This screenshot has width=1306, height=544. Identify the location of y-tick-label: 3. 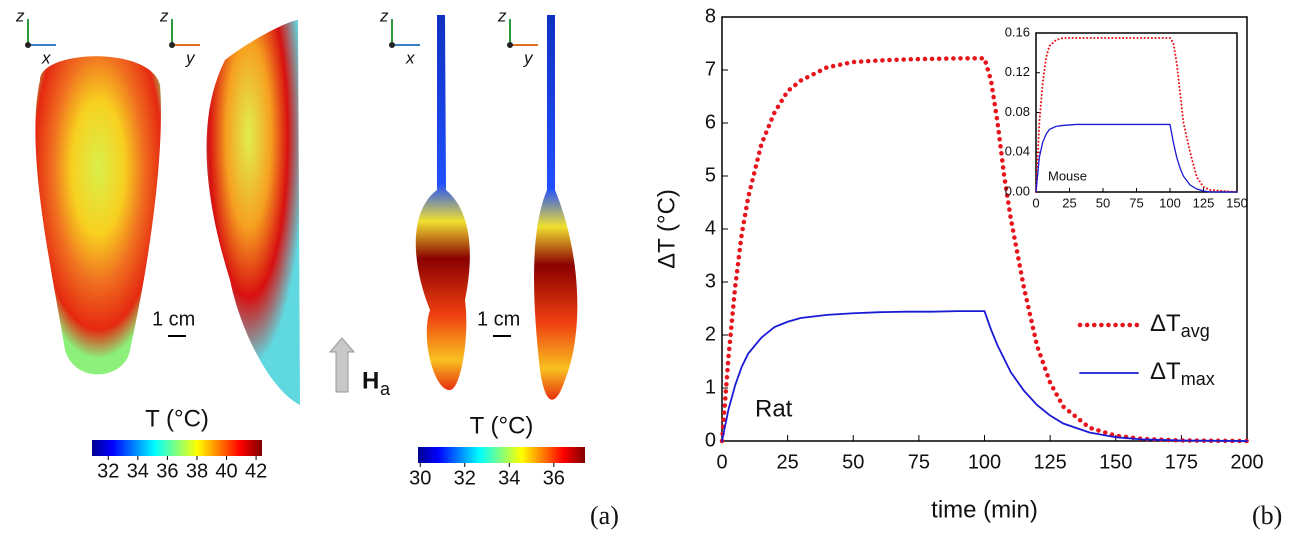
(710, 281).